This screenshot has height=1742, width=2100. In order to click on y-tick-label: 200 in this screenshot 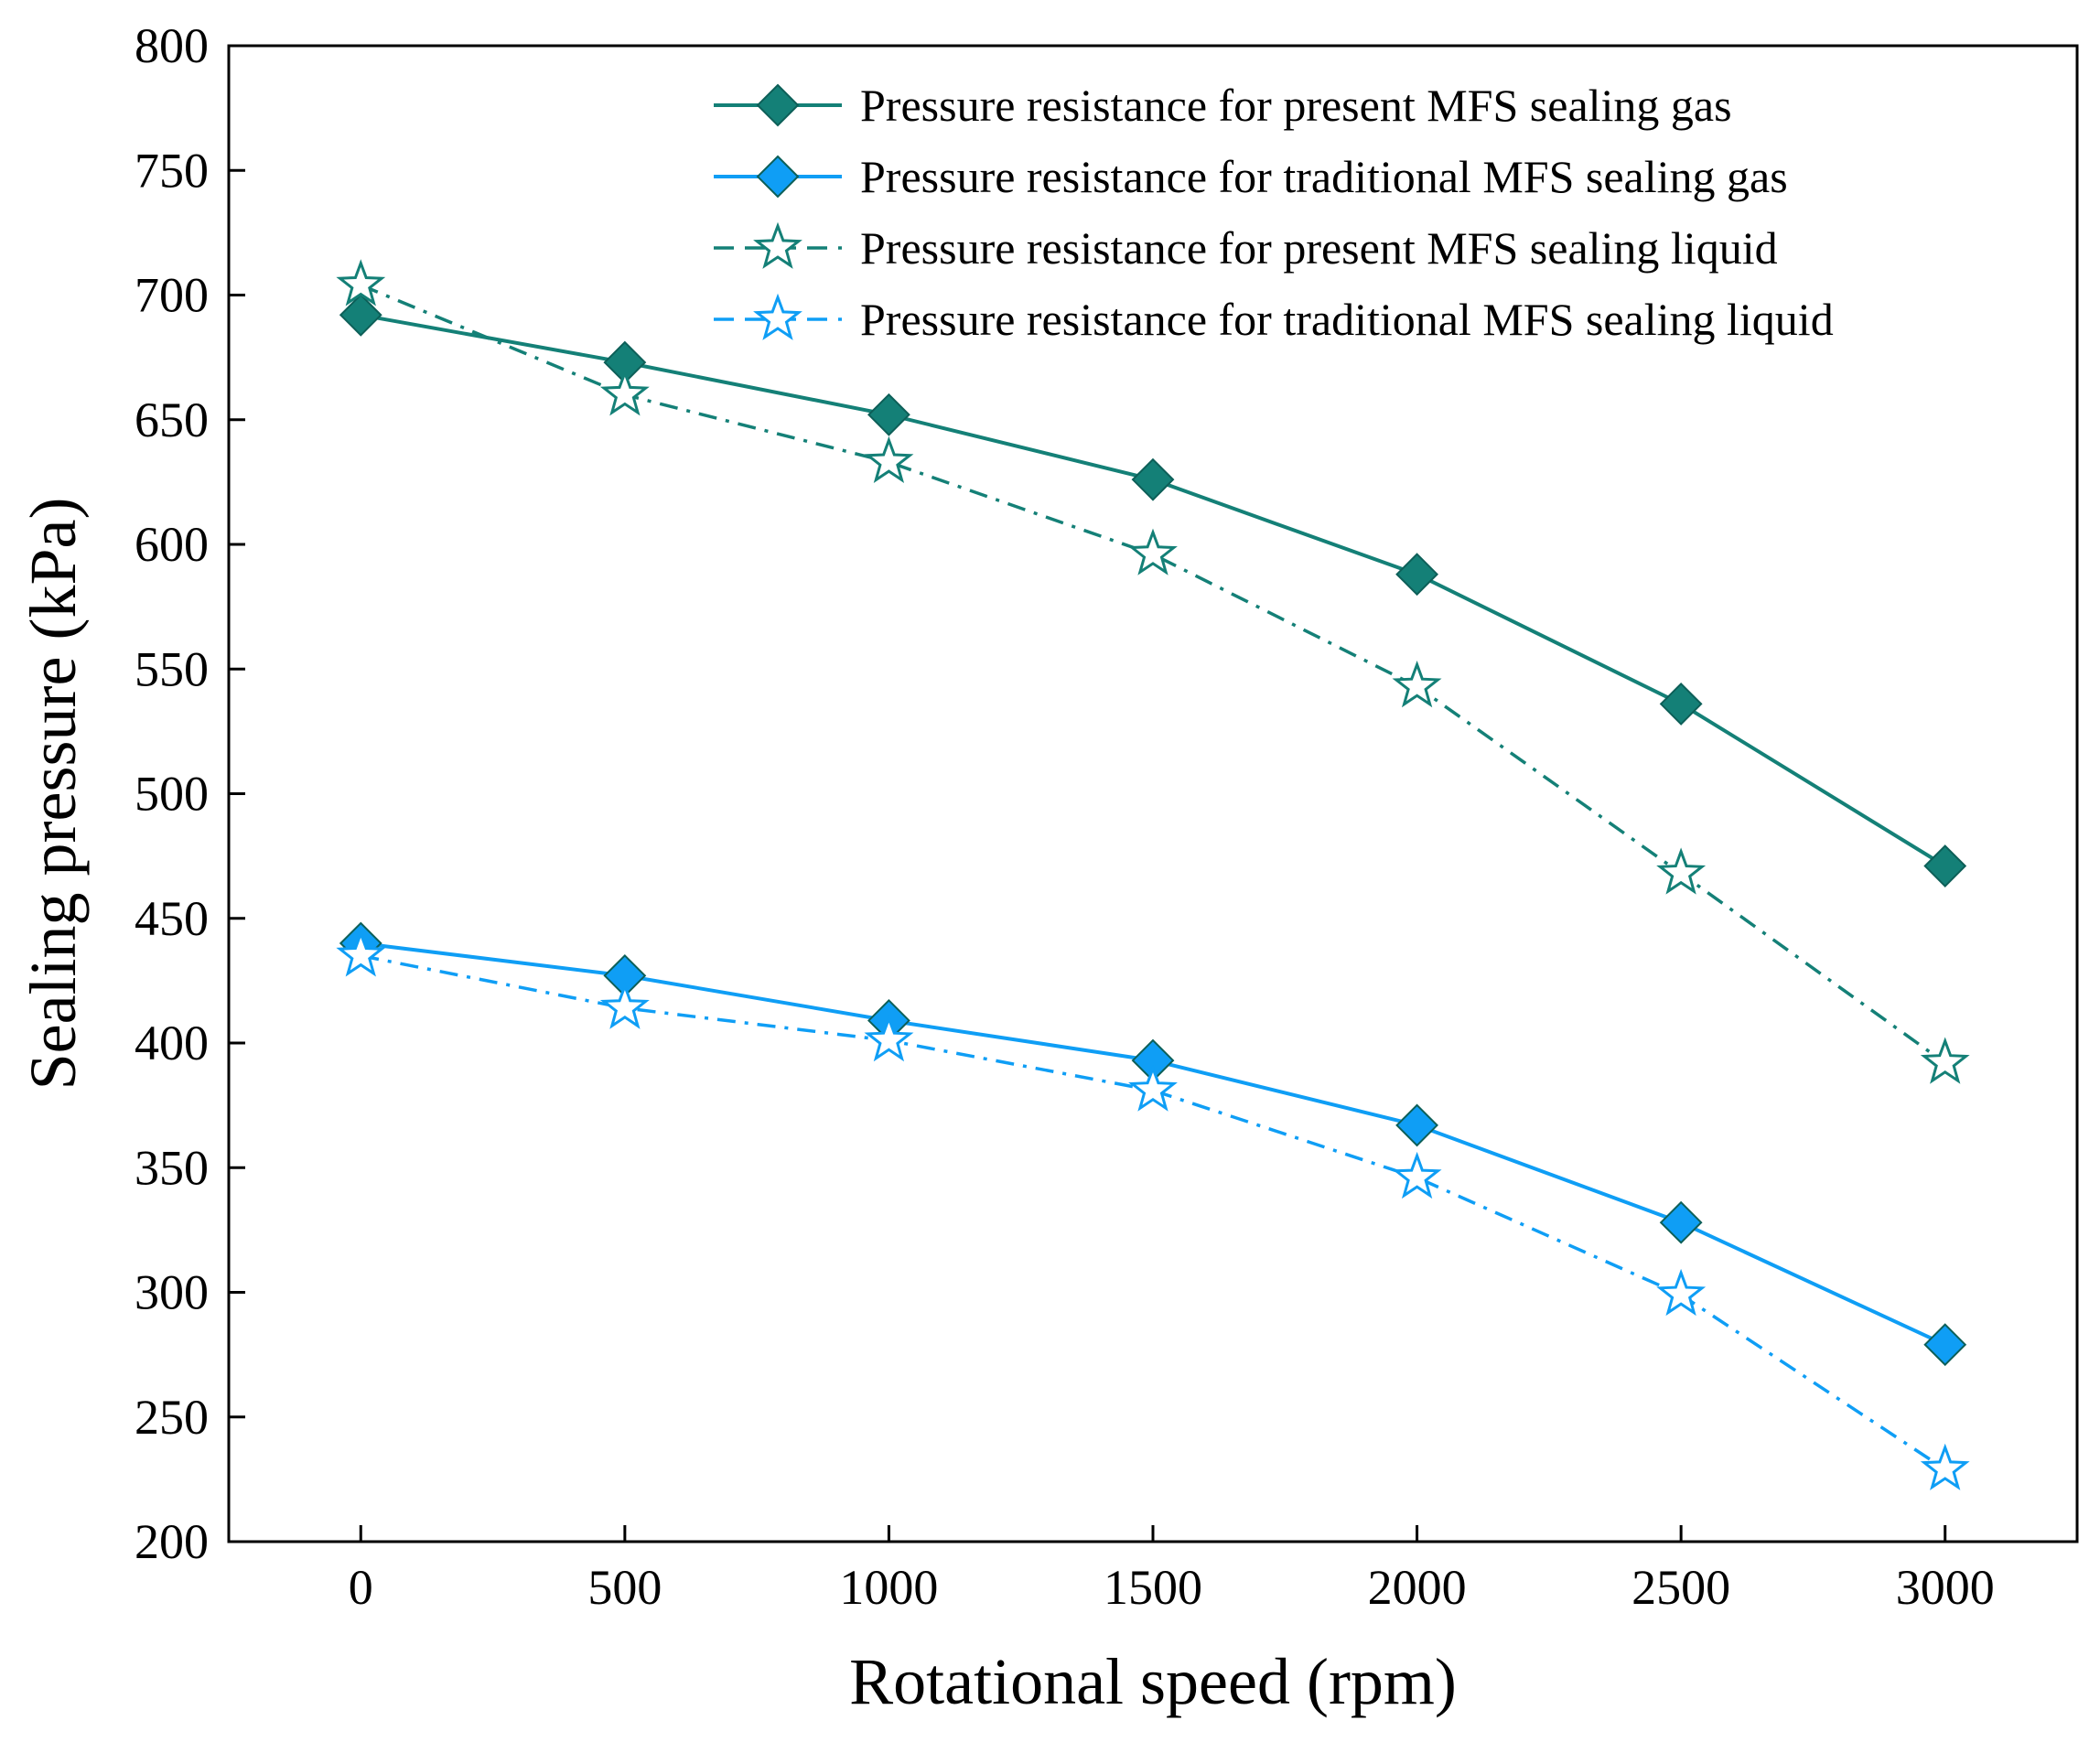, I will do `click(172, 1542)`.